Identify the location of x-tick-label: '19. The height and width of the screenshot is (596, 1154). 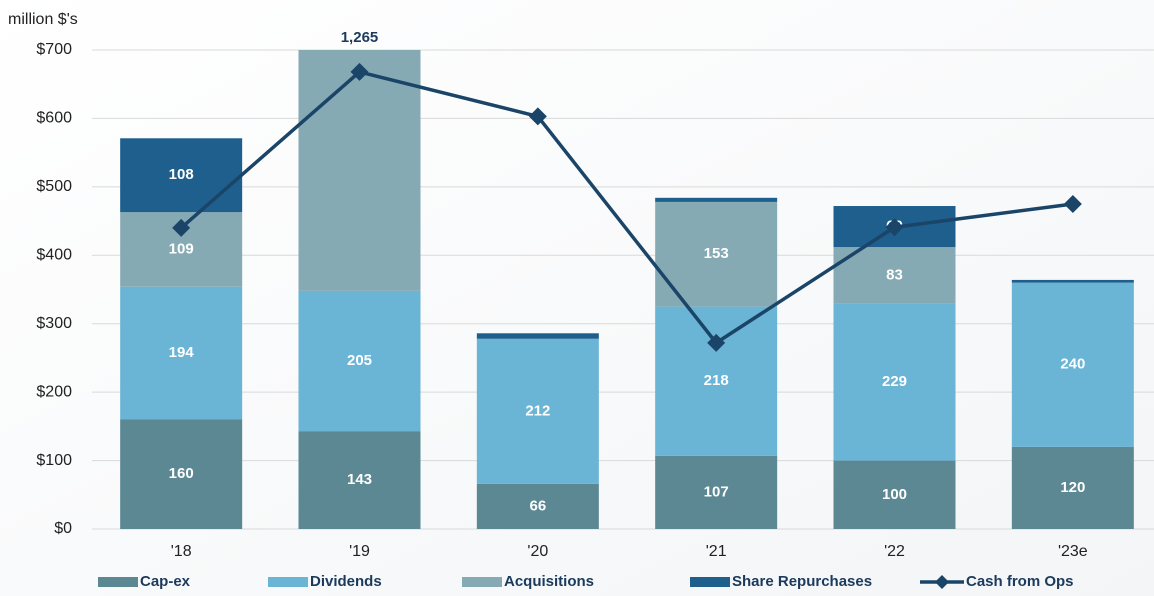
(359, 551).